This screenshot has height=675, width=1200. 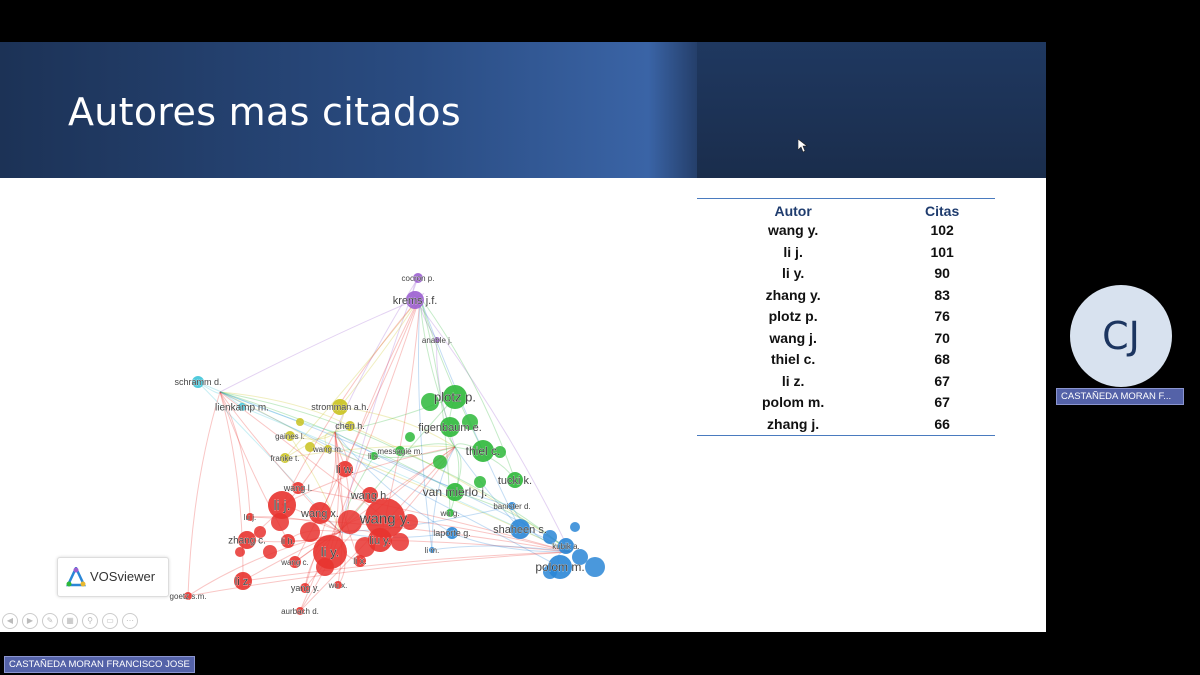 I want to click on table-row: wang j. 70, so click(x=846, y=339).